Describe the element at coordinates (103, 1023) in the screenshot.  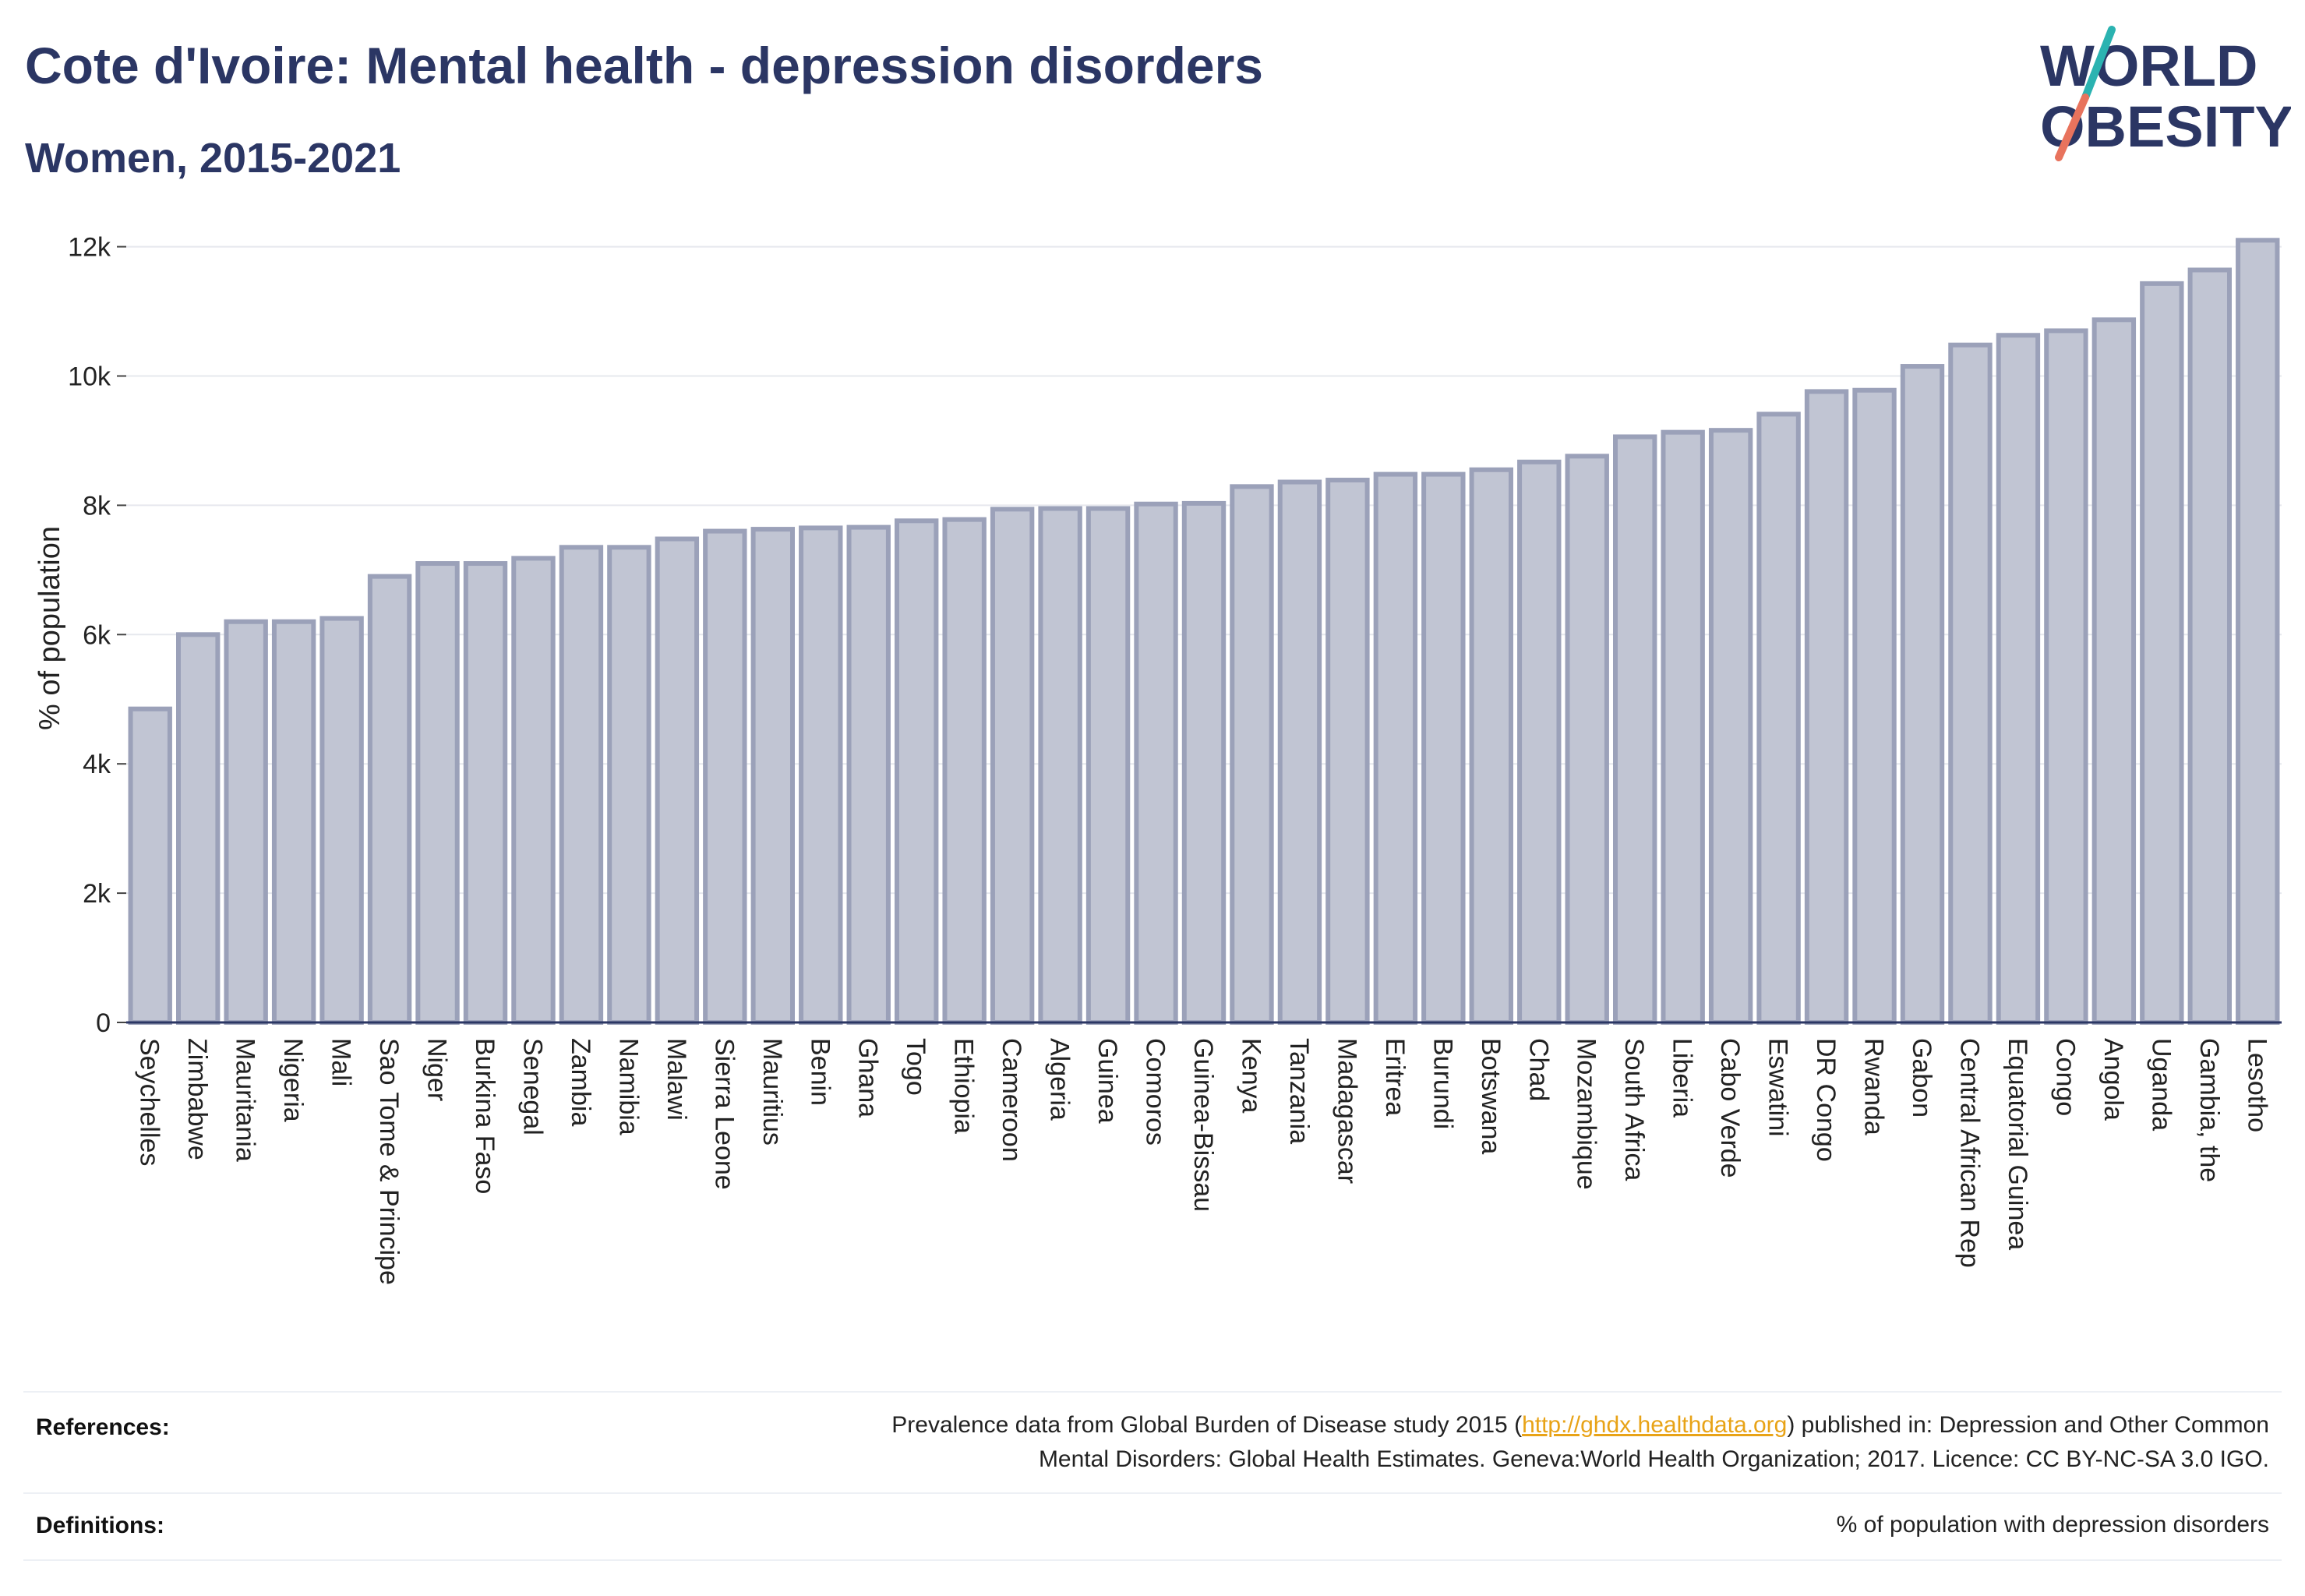
I see `y-tick-label: 0` at that location.